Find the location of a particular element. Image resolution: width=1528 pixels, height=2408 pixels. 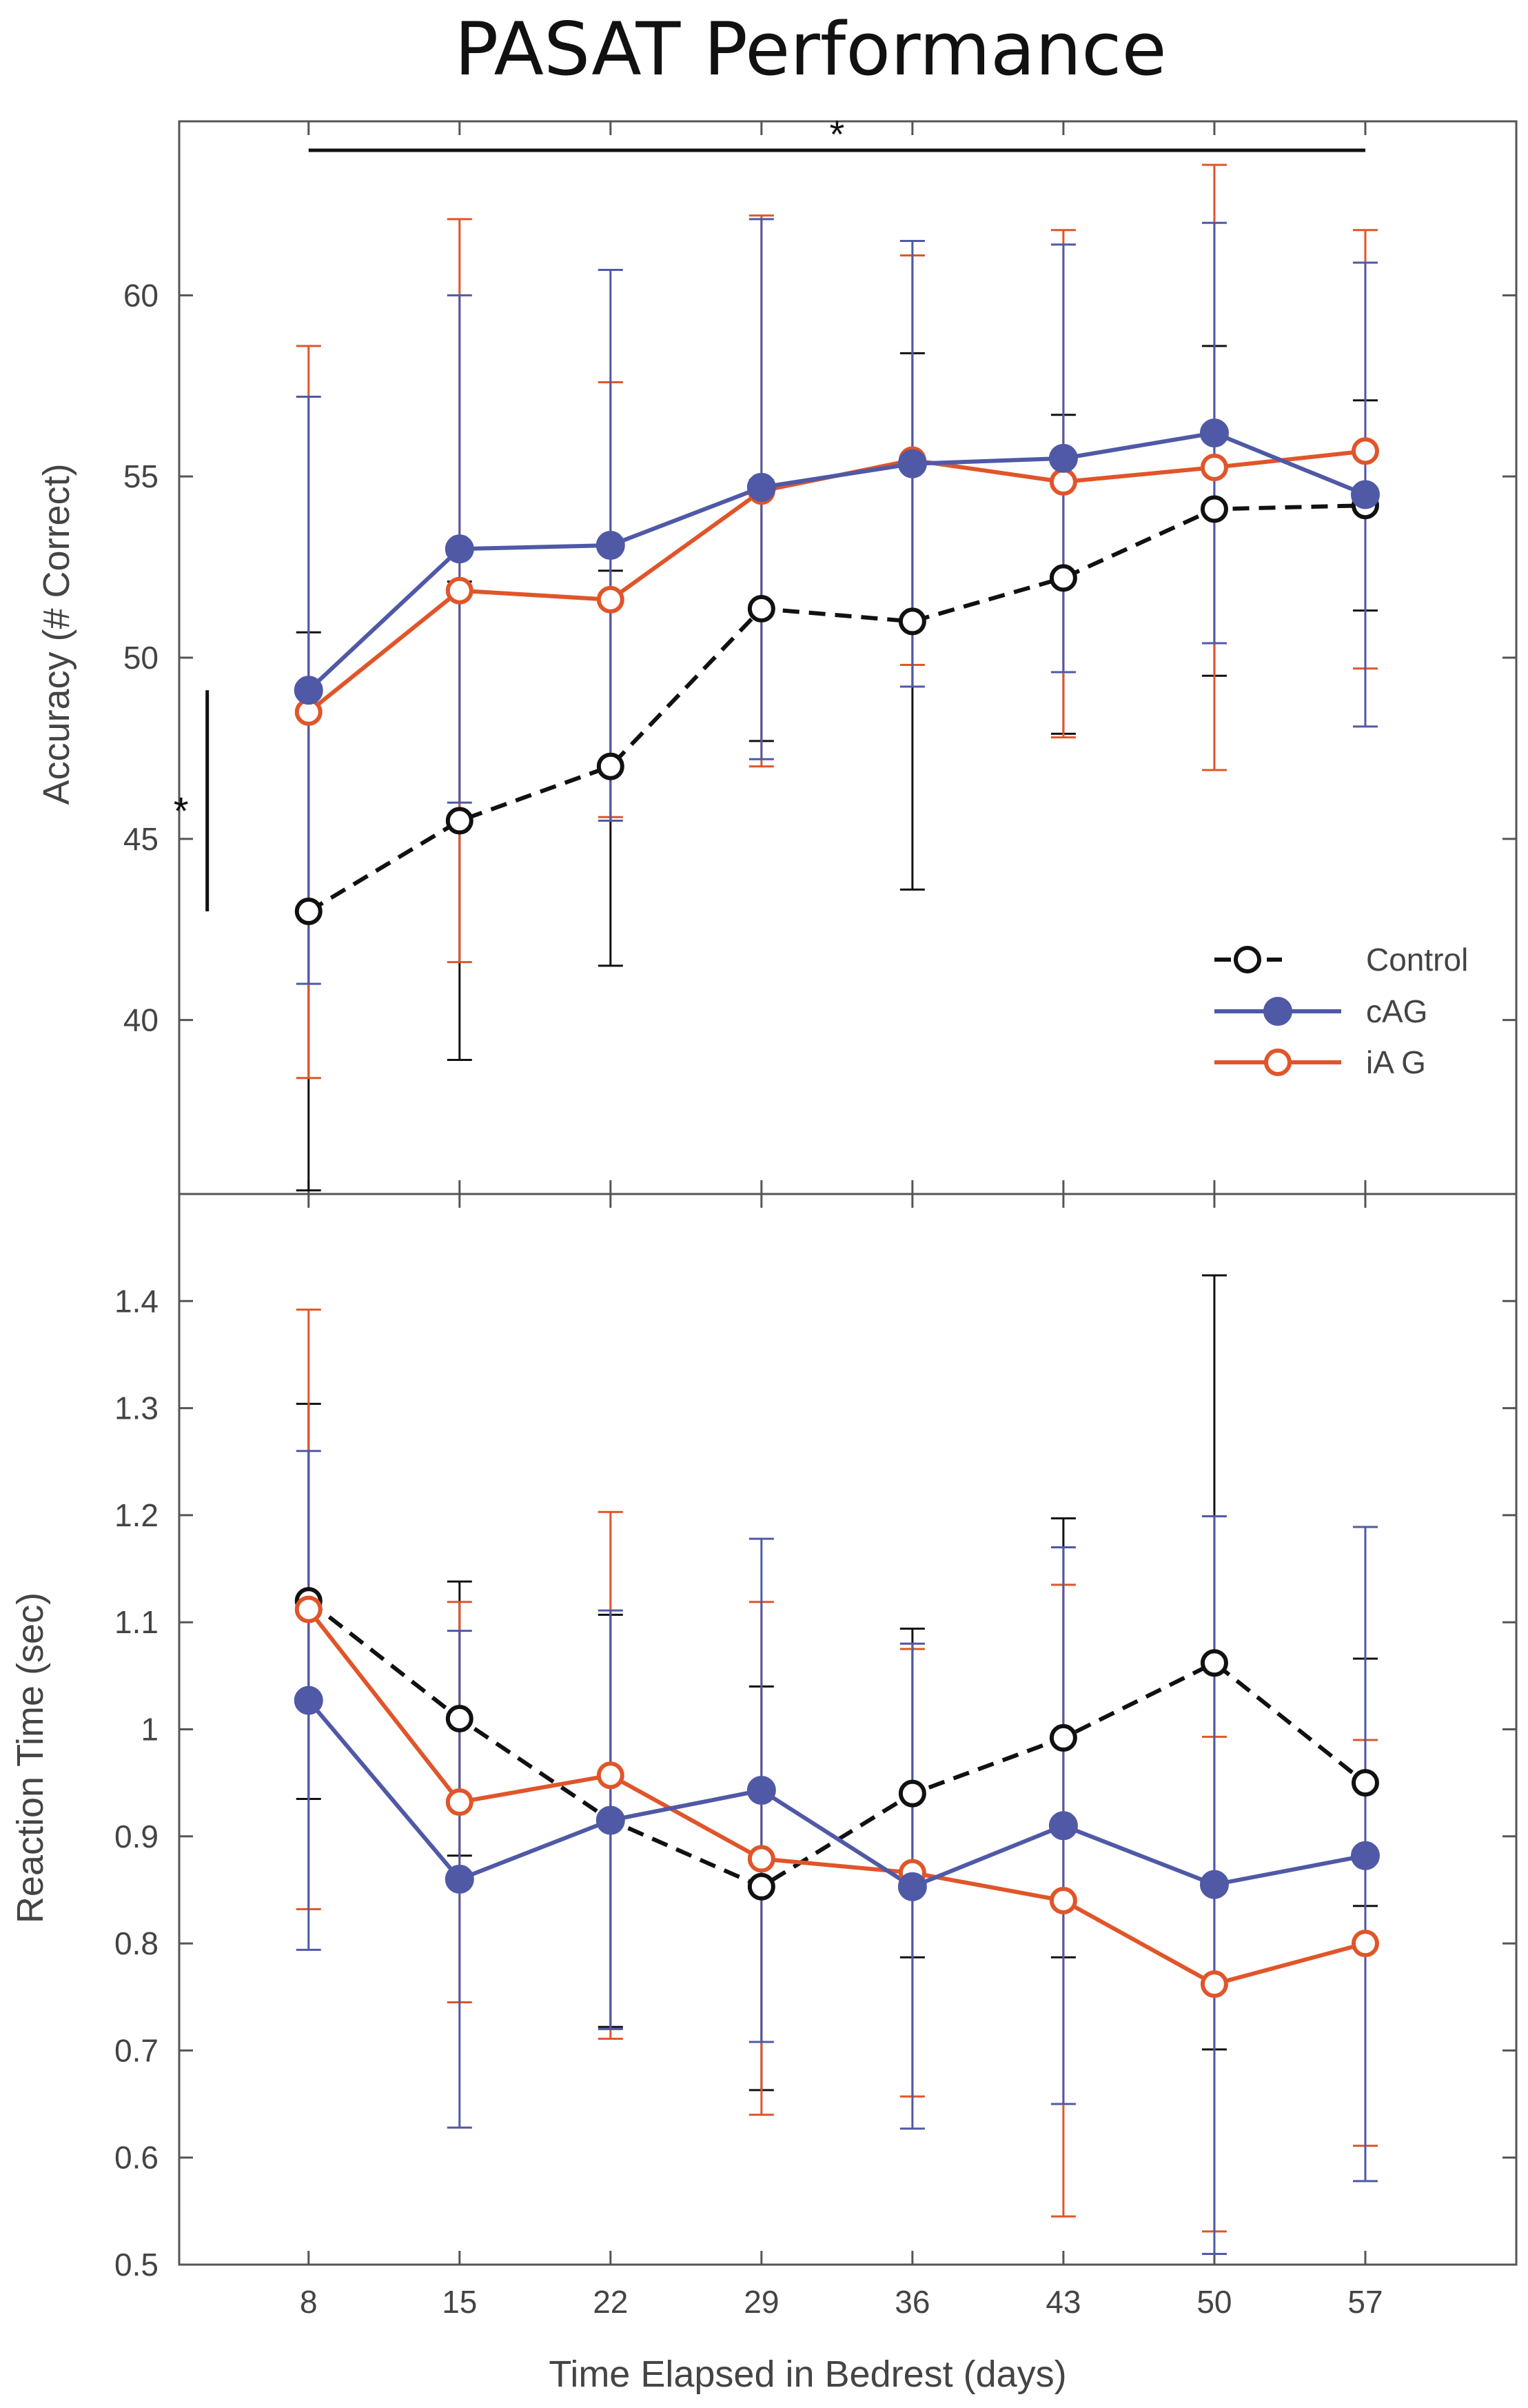

accuracy-markers is located at coordinates (837, 671).